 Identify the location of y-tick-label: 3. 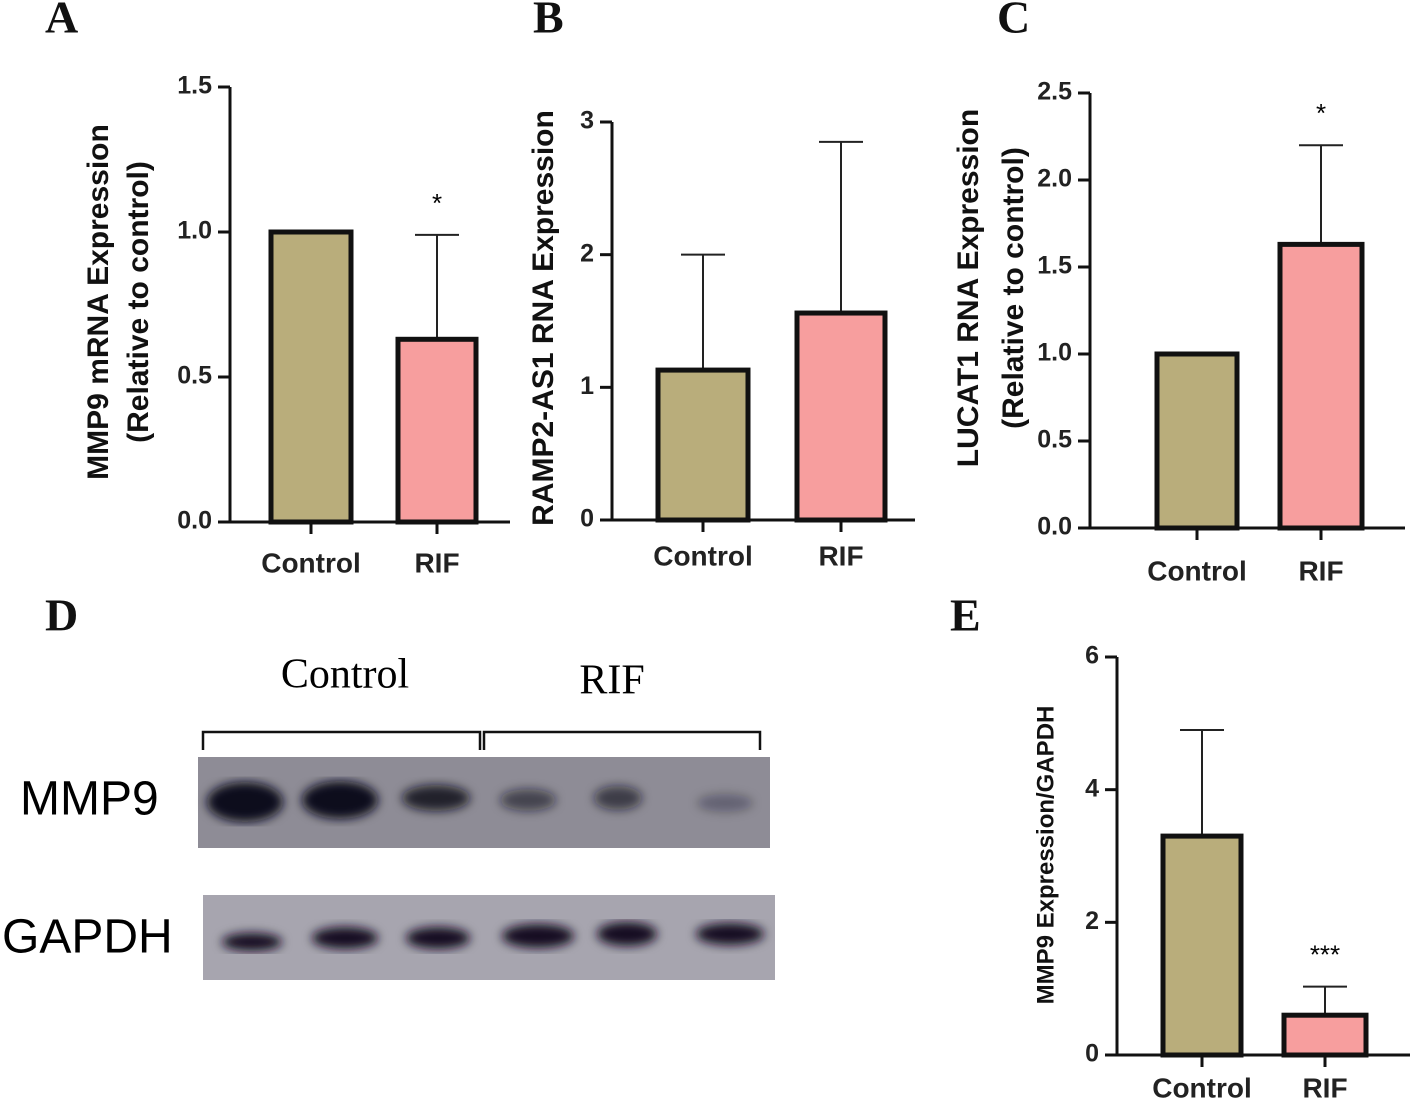
(587, 121).